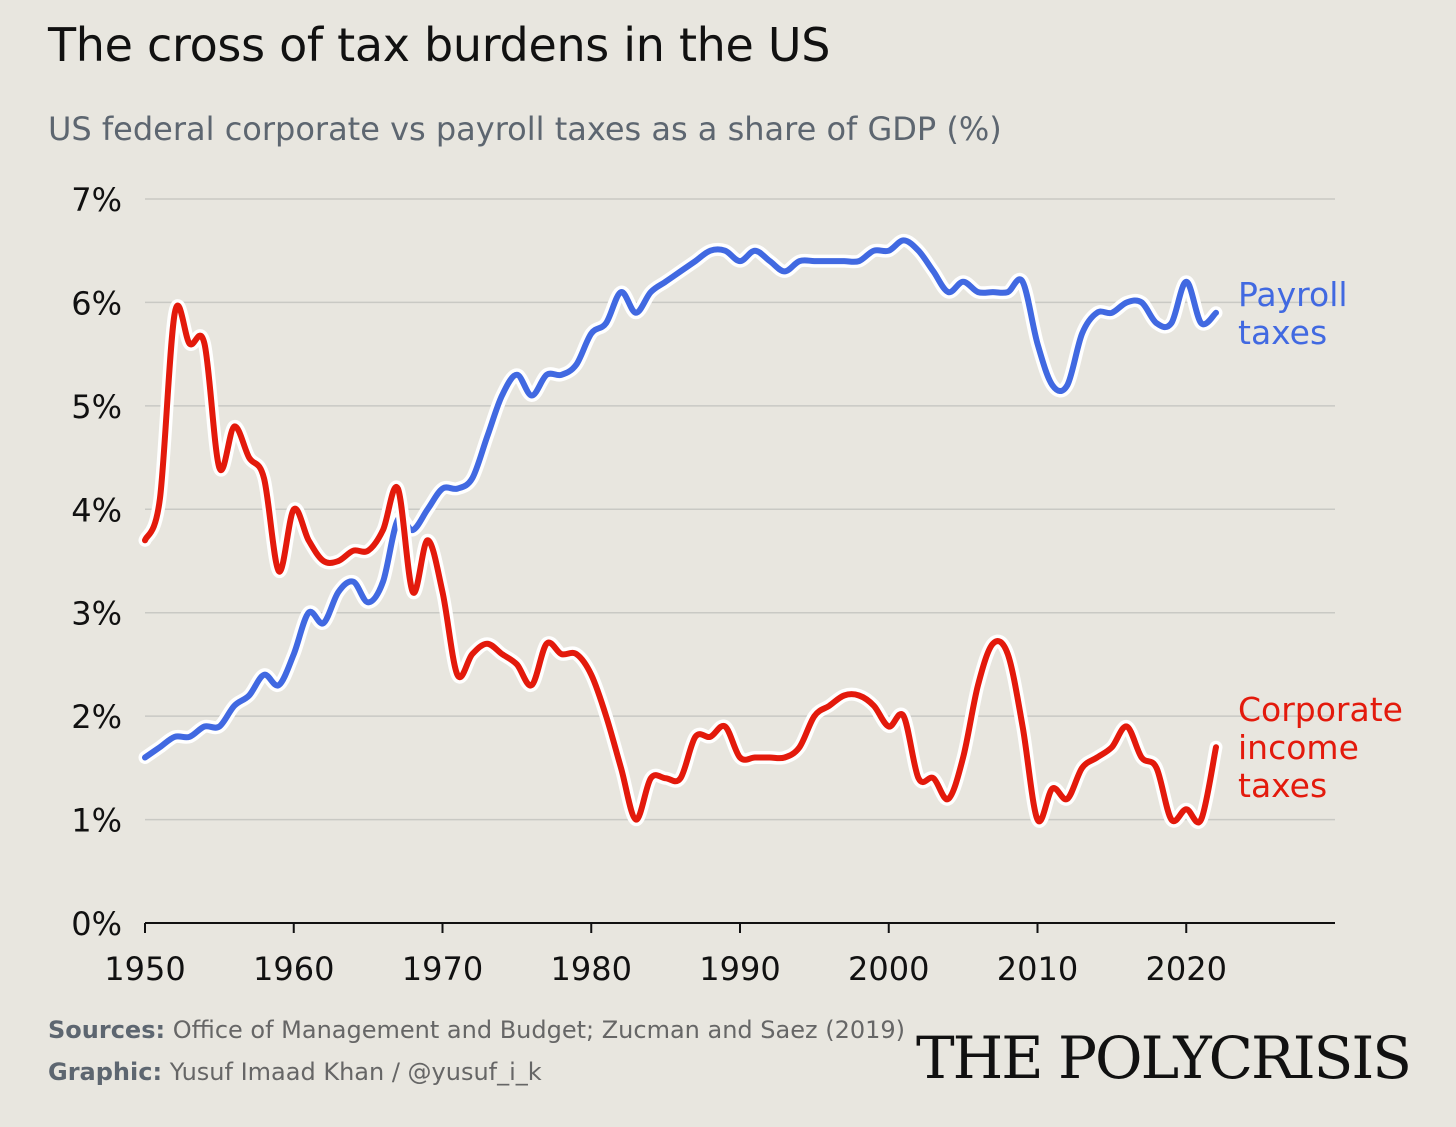  Describe the element at coordinates (1320, 709) in the screenshot. I see `corporate-series-label: Corporate` at that location.